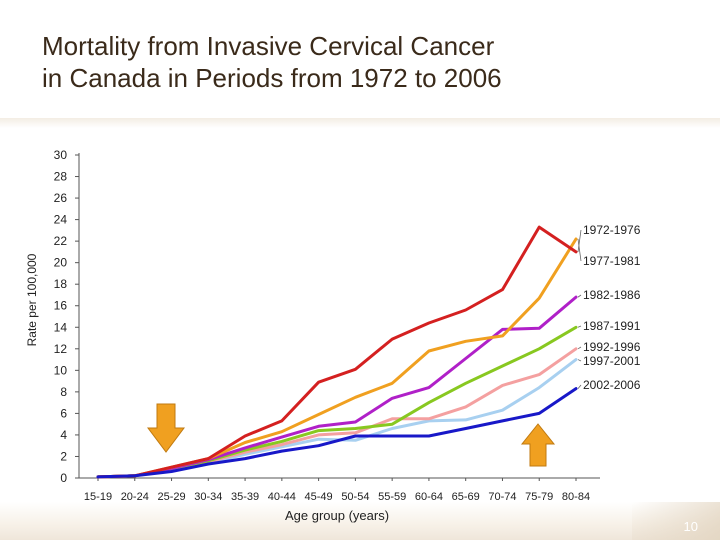 This screenshot has width=720, height=540. What do you see at coordinates (61, 198) in the screenshot?
I see `y-tick-label: 26` at bounding box center [61, 198].